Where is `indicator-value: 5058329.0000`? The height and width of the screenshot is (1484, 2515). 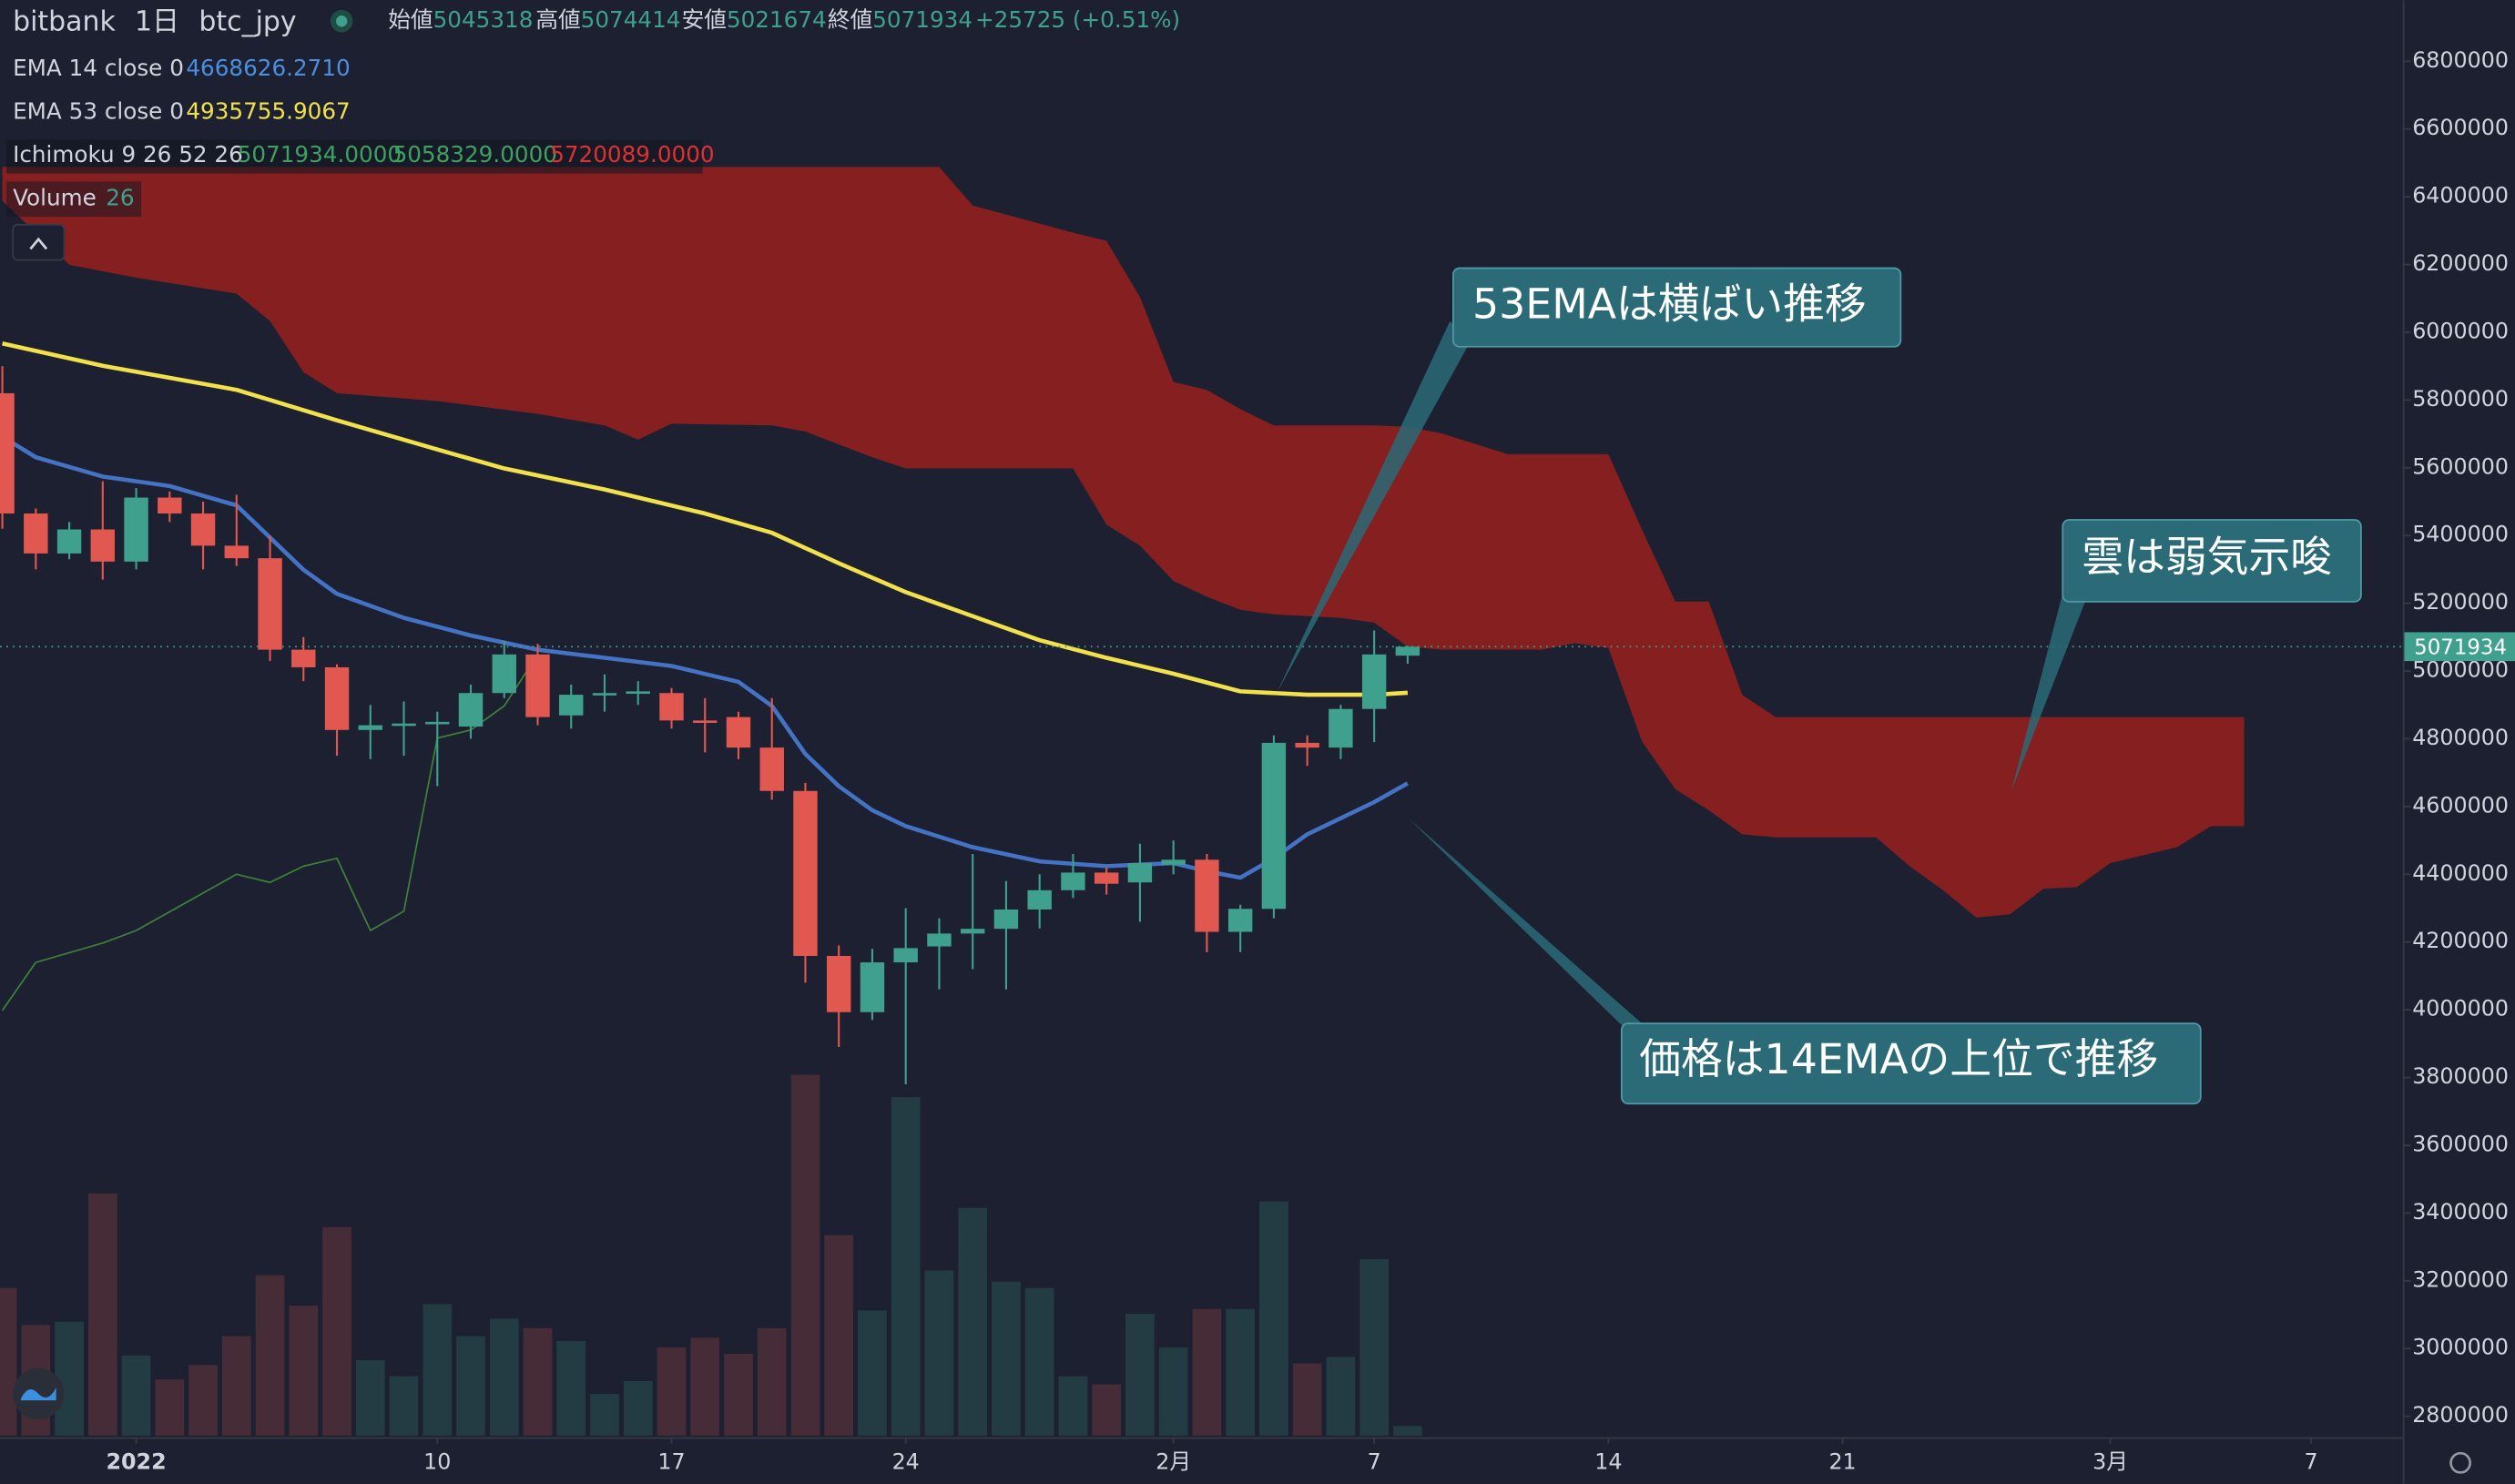
indicator-value: 5058329.0000 is located at coordinates (475, 154).